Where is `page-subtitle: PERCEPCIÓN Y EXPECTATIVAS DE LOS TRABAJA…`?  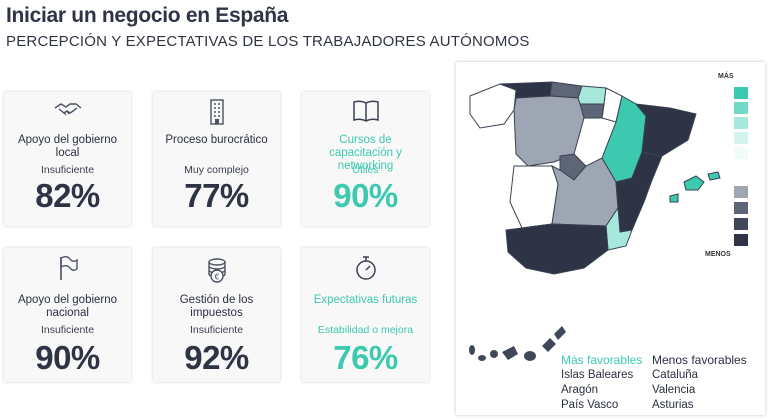
page-subtitle: PERCEPCIÓN Y EXPECTATIVAS DE LOS TRABAJA… is located at coordinates (268, 41).